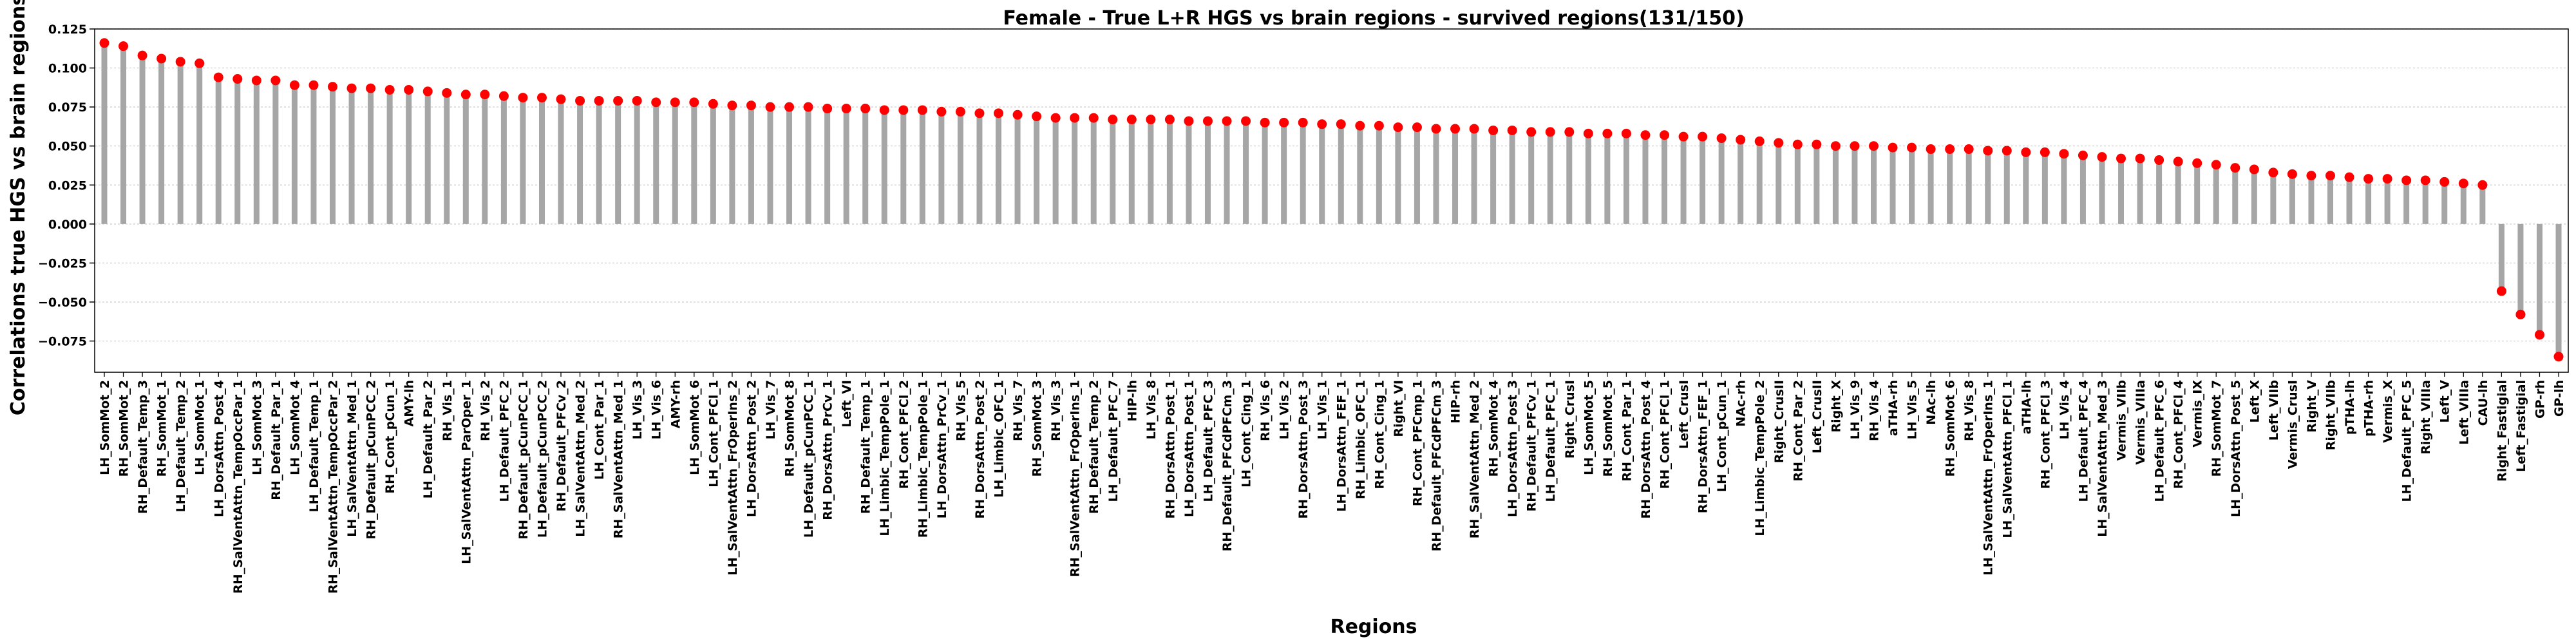 Image resolution: width=2576 pixels, height=644 pixels. Describe the element at coordinates (1779, 421) in the screenshot. I see `x-tick-label: Right_CrusII` at that location.